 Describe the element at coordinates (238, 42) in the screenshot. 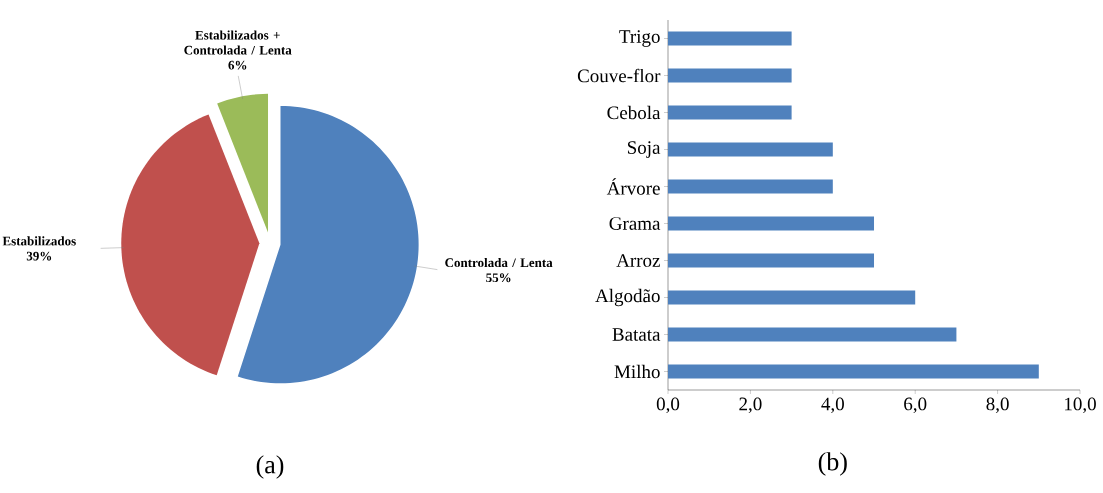

I see `slice-label: Estabilizados + Controlada / Lenta` at that location.